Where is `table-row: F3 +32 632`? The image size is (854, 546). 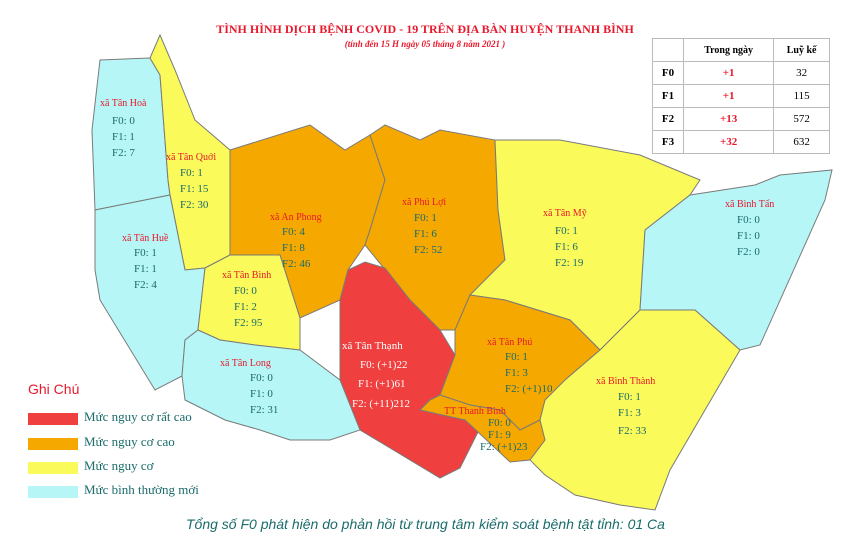
table-row: F3 +32 632 is located at coordinates (741, 142).